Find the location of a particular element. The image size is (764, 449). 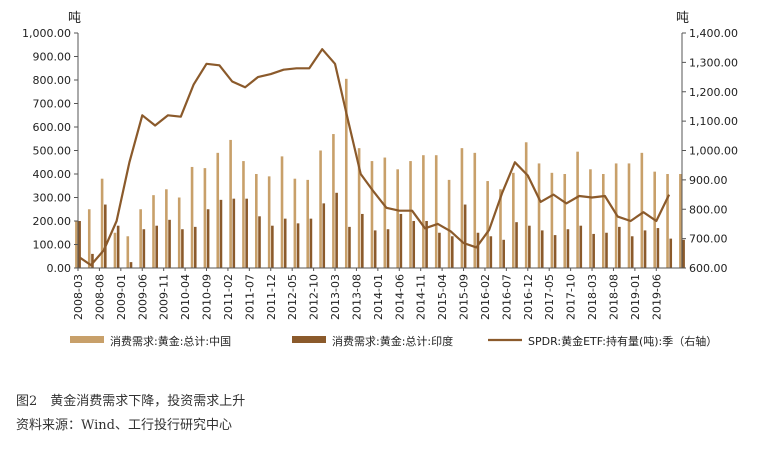

x-tick-label: 2010-09 is located at coordinates (207, 297).